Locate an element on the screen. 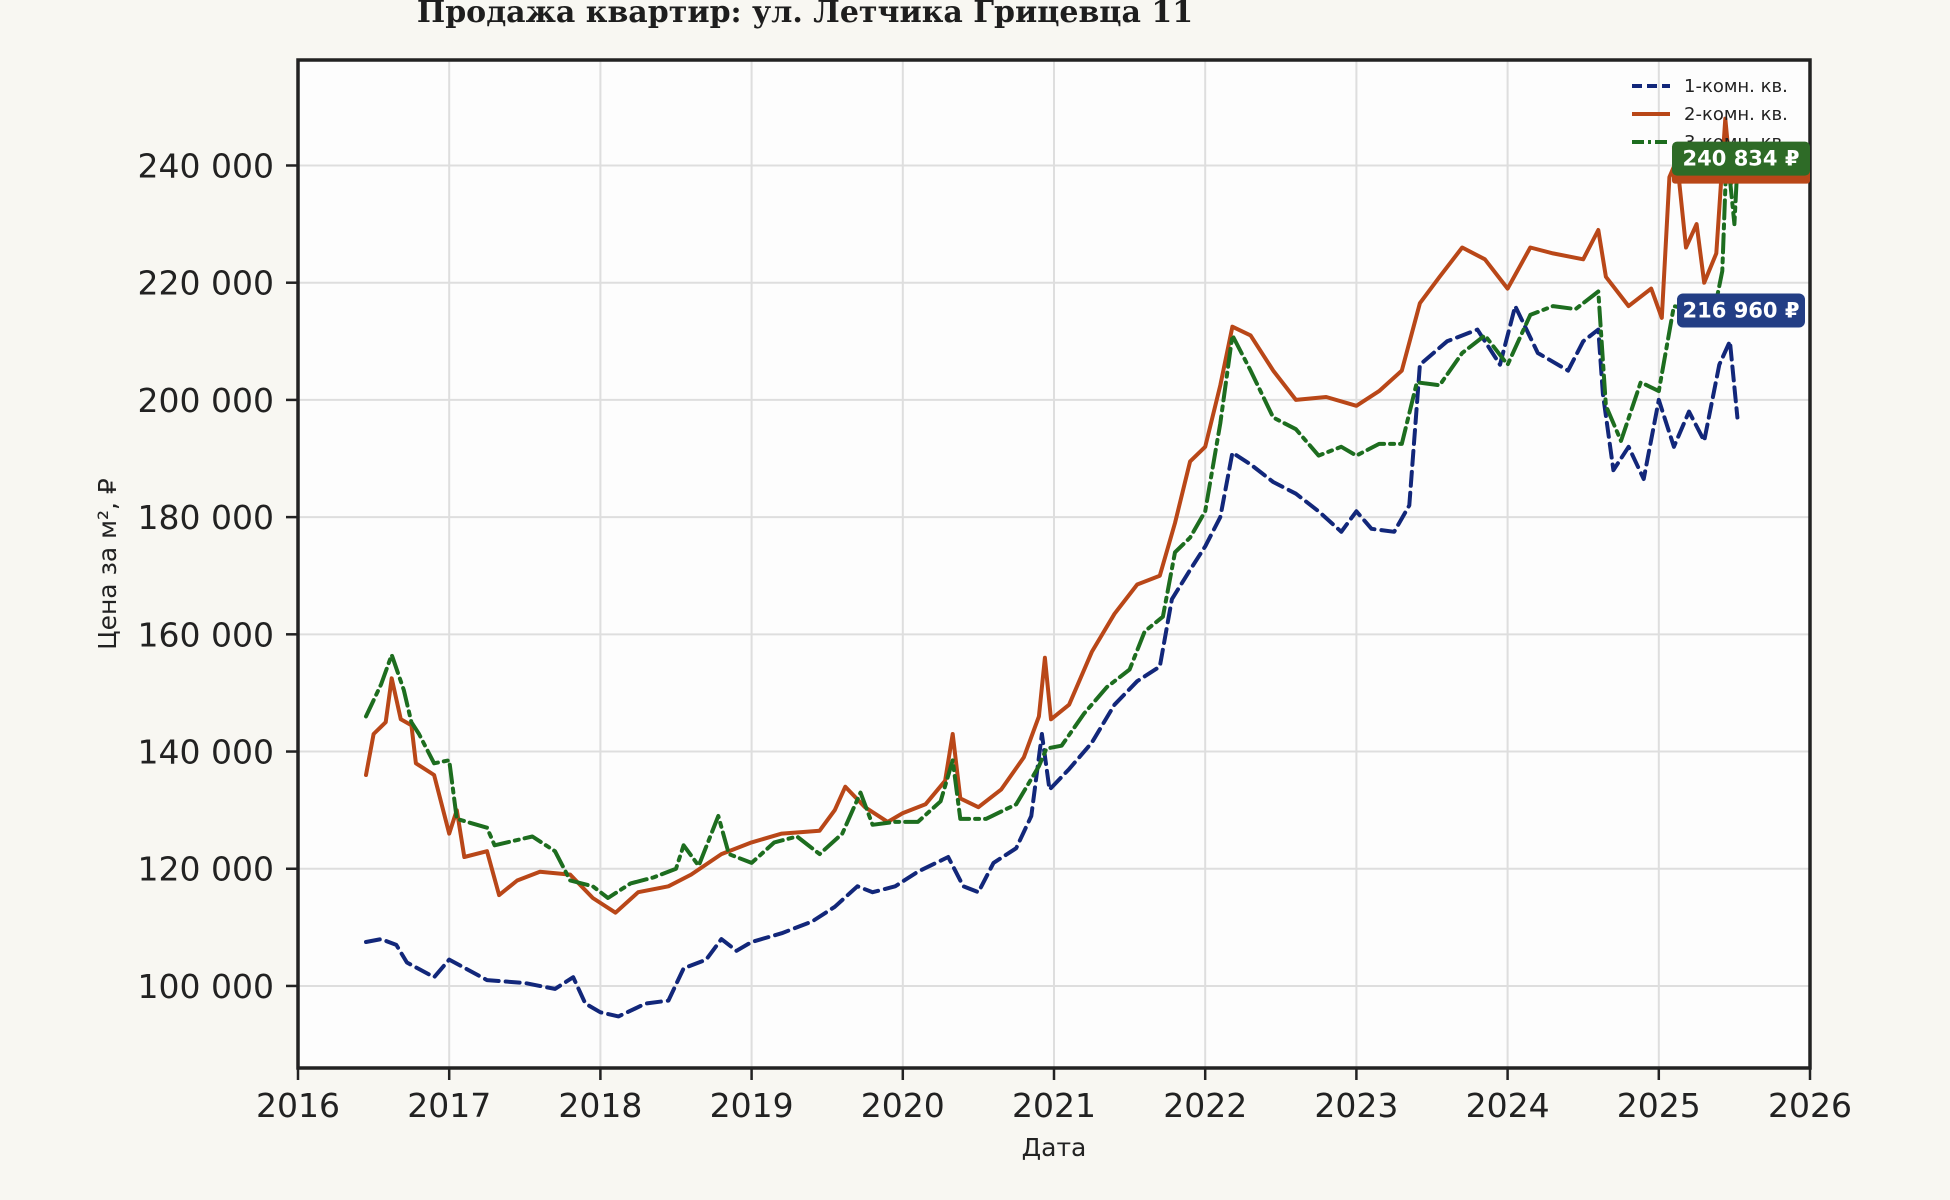 This screenshot has height=1200, width=1950. y-tick-label: 160 000 is located at coordinates (206, 634).